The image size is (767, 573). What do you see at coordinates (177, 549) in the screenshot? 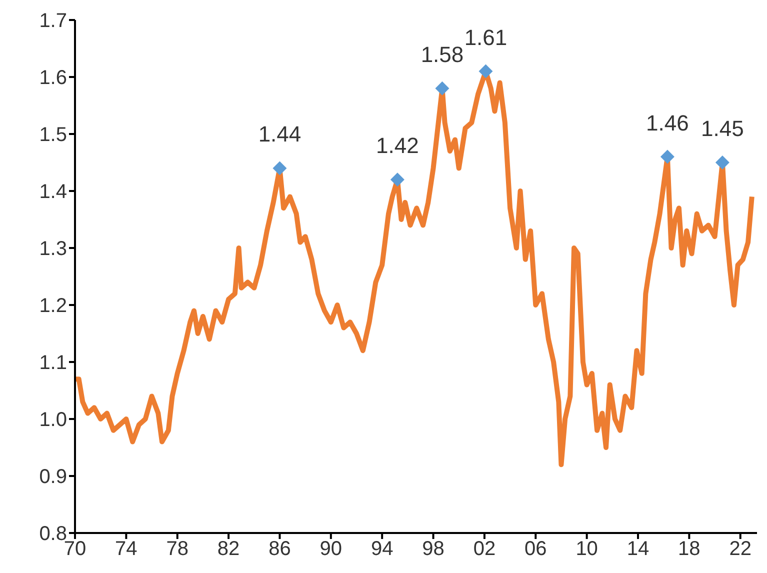
I see `x-tick-label: 78` at bounding box center [177, 549].